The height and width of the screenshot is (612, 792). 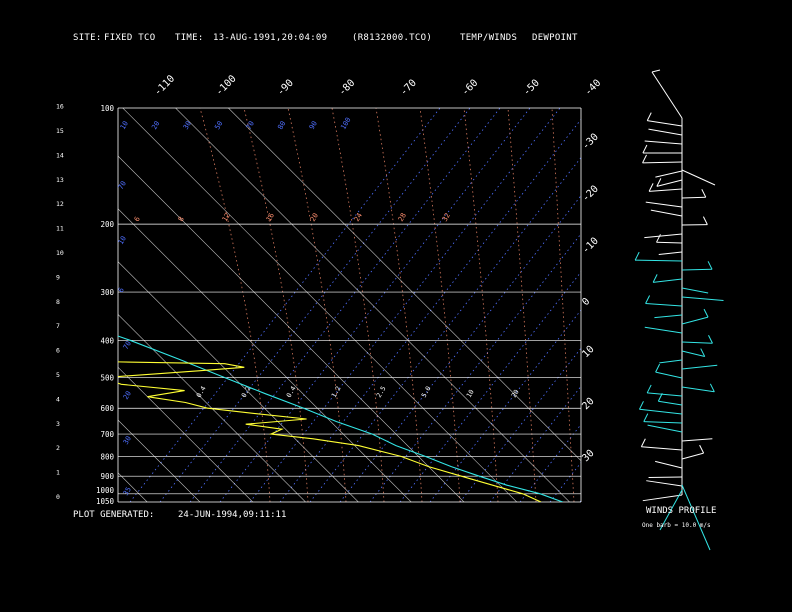 I want to click on isotherm-label-top: -40, so click(x=593, y=88).